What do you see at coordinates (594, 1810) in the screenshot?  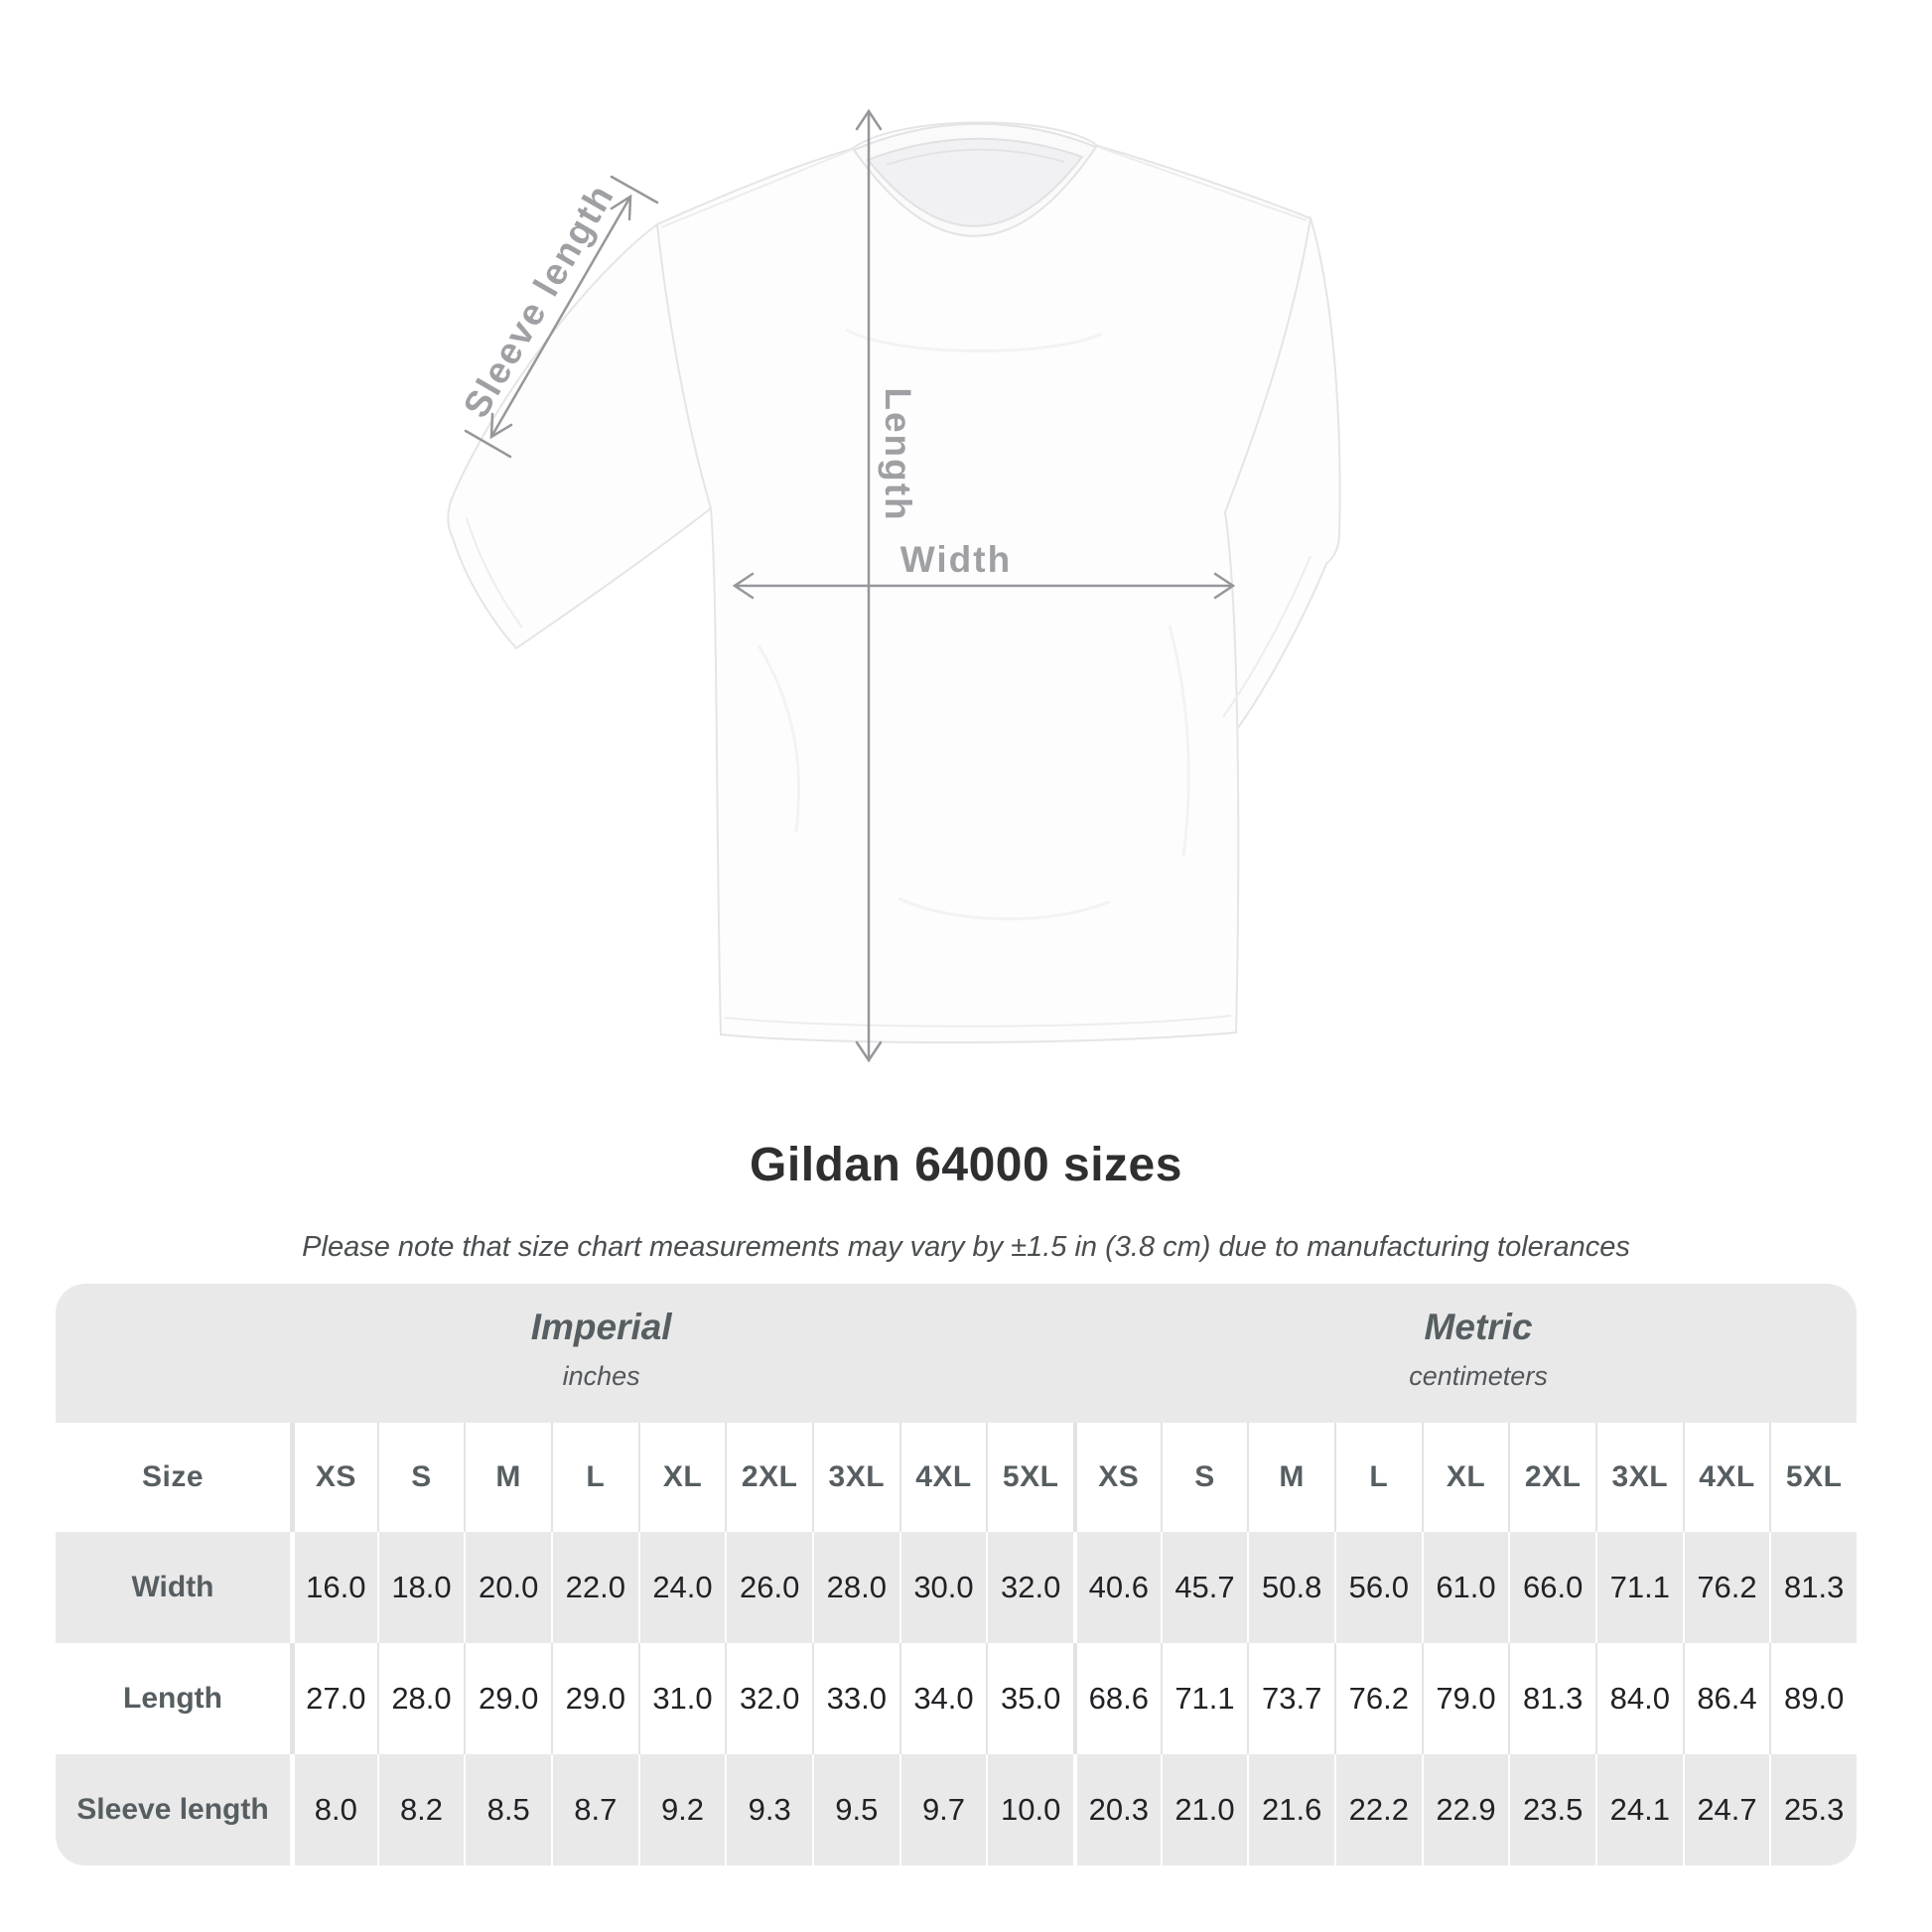 I see `table-cell: 8.7` at bounding box center [594, 1810].